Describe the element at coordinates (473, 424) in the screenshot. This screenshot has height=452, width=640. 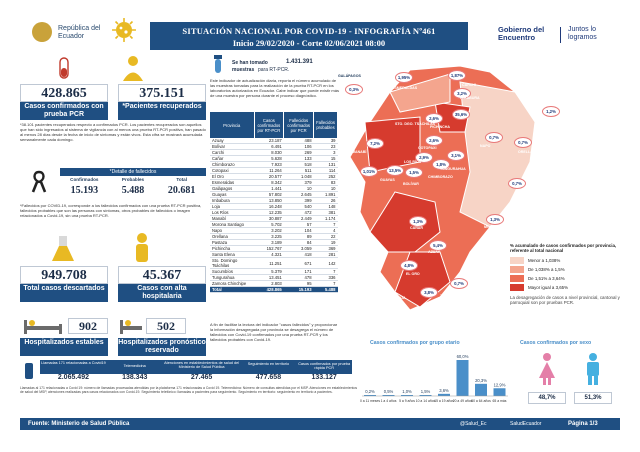
I see `footer-twitter: @Salud_Ec` at that location.